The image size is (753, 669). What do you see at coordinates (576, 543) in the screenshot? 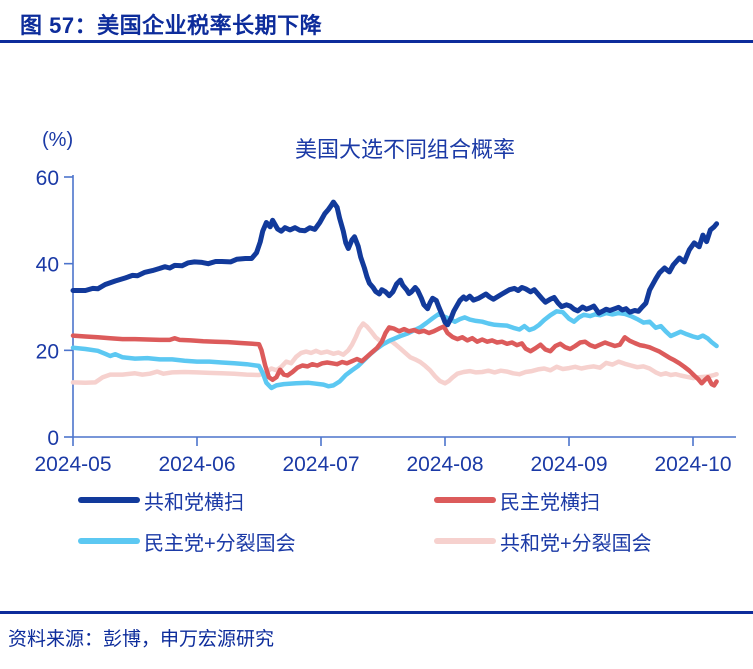
I see `legend-label: 共和党+分裂国会` at bounding box center [576, 543].